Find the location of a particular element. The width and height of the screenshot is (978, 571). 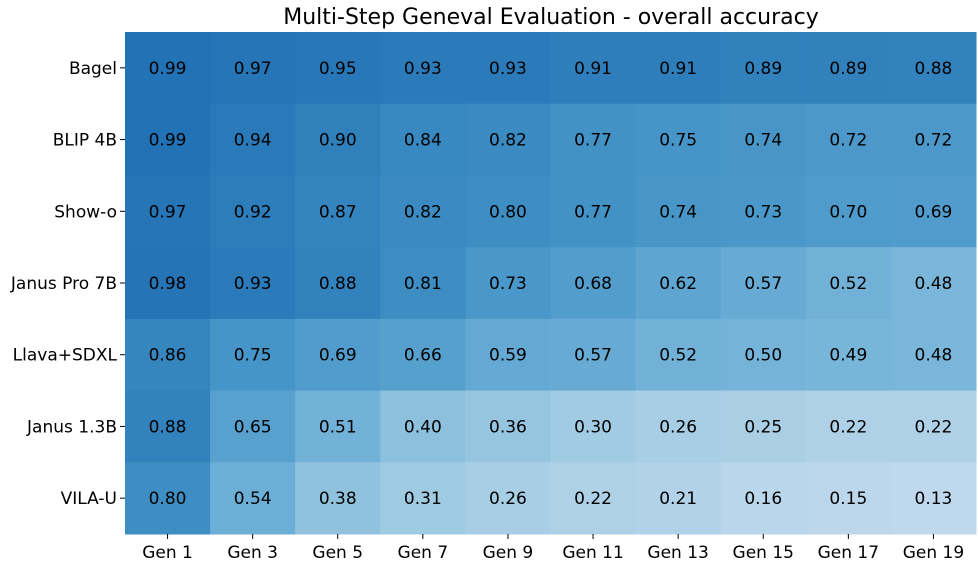

cell-value-label: 0.40 is located at coordinates (423, 427).